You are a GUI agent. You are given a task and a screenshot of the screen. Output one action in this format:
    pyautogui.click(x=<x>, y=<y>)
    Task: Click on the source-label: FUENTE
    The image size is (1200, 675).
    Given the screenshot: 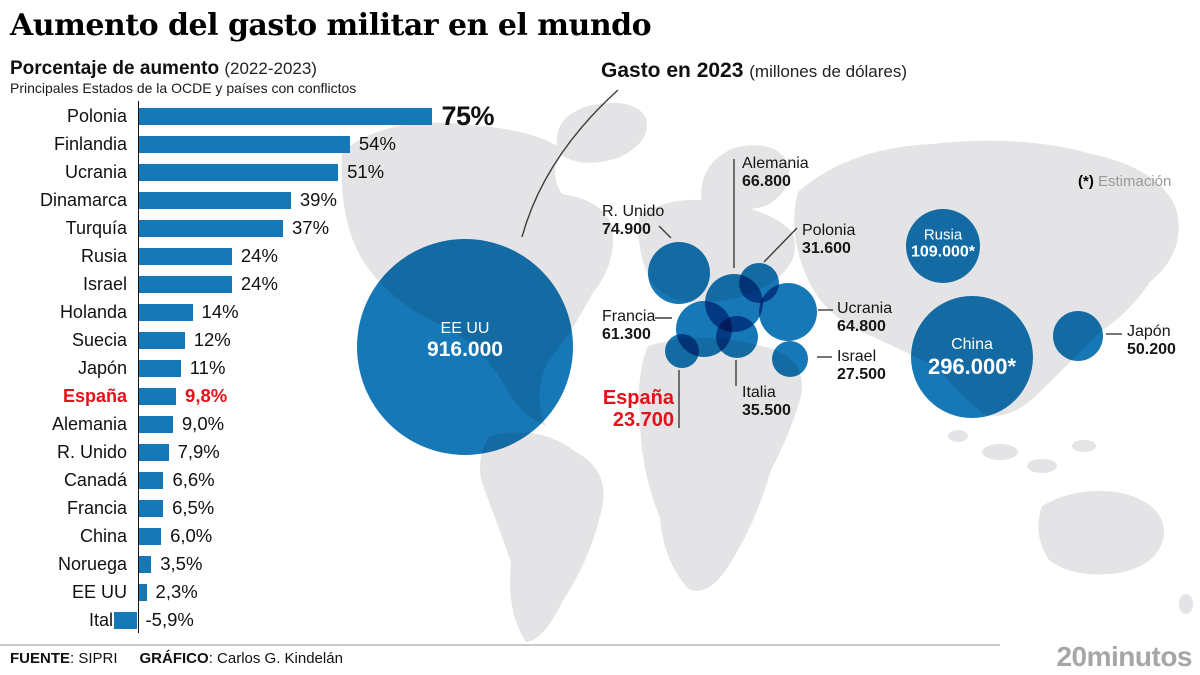 What is the action you would take?
    pyautogui.click(x=40, y=658)
    